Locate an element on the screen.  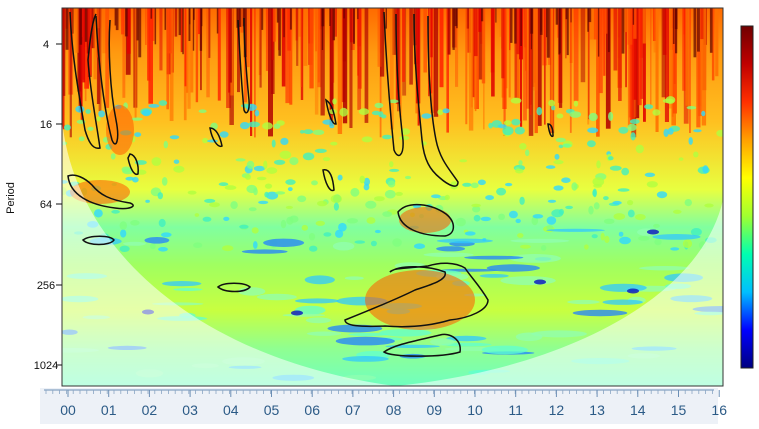
colorbar is located at coordinates (747, 197).